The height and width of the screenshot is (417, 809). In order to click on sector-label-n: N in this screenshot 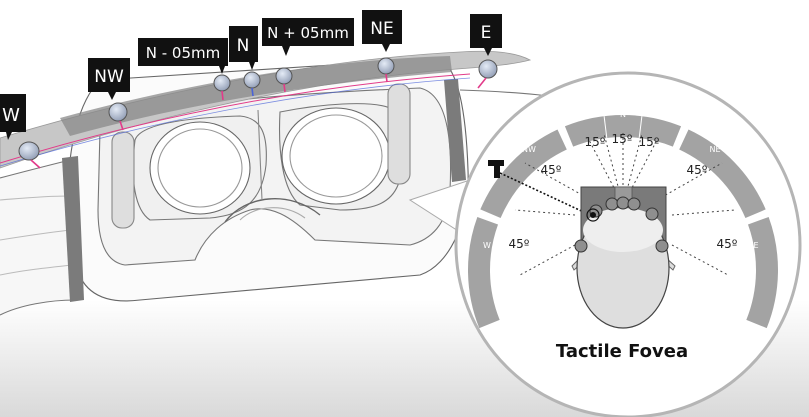, I will do `click(623, 114)`.